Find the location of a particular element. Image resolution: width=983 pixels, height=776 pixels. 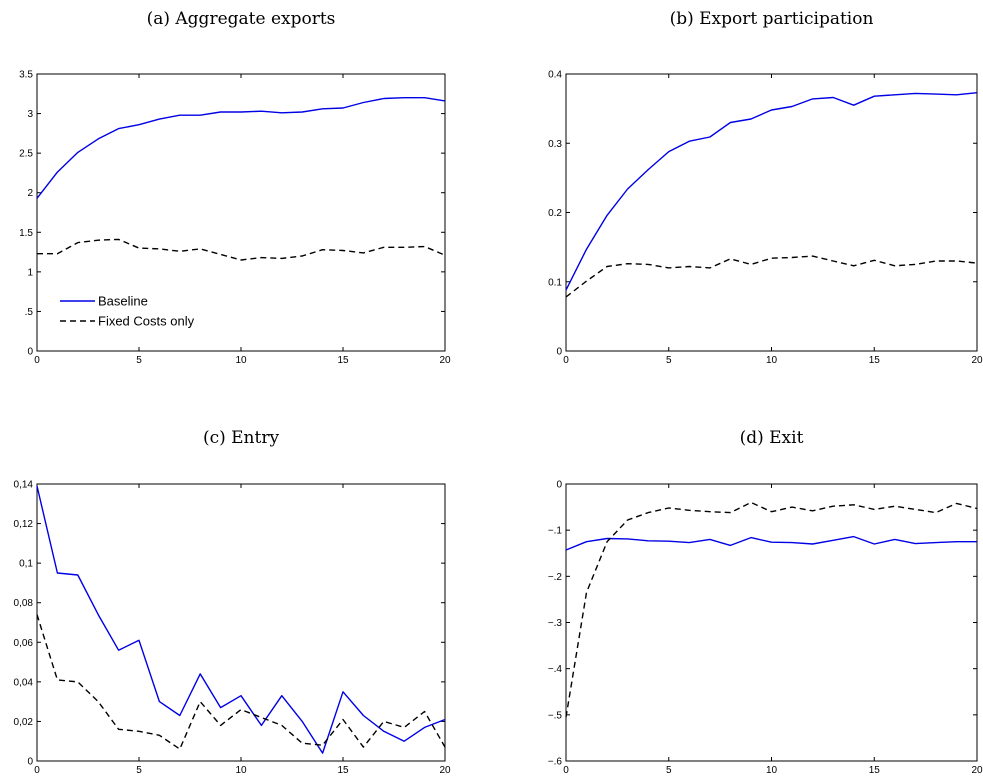

y-tick-label: 0.4 is located at coordinates (555, 75).